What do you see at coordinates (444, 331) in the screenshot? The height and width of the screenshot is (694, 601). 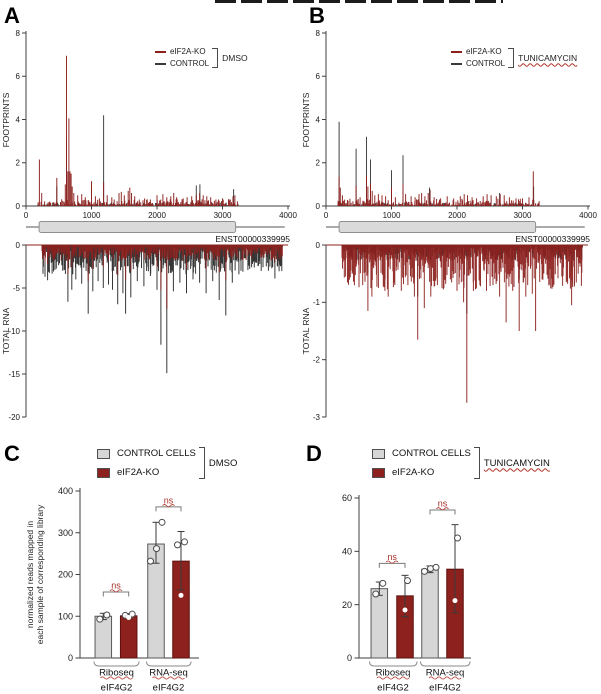 I see `panel-b-total-rna-plot: 0 -1 -2 -3 TOTAL RNA` at bounding box center [444, 331].